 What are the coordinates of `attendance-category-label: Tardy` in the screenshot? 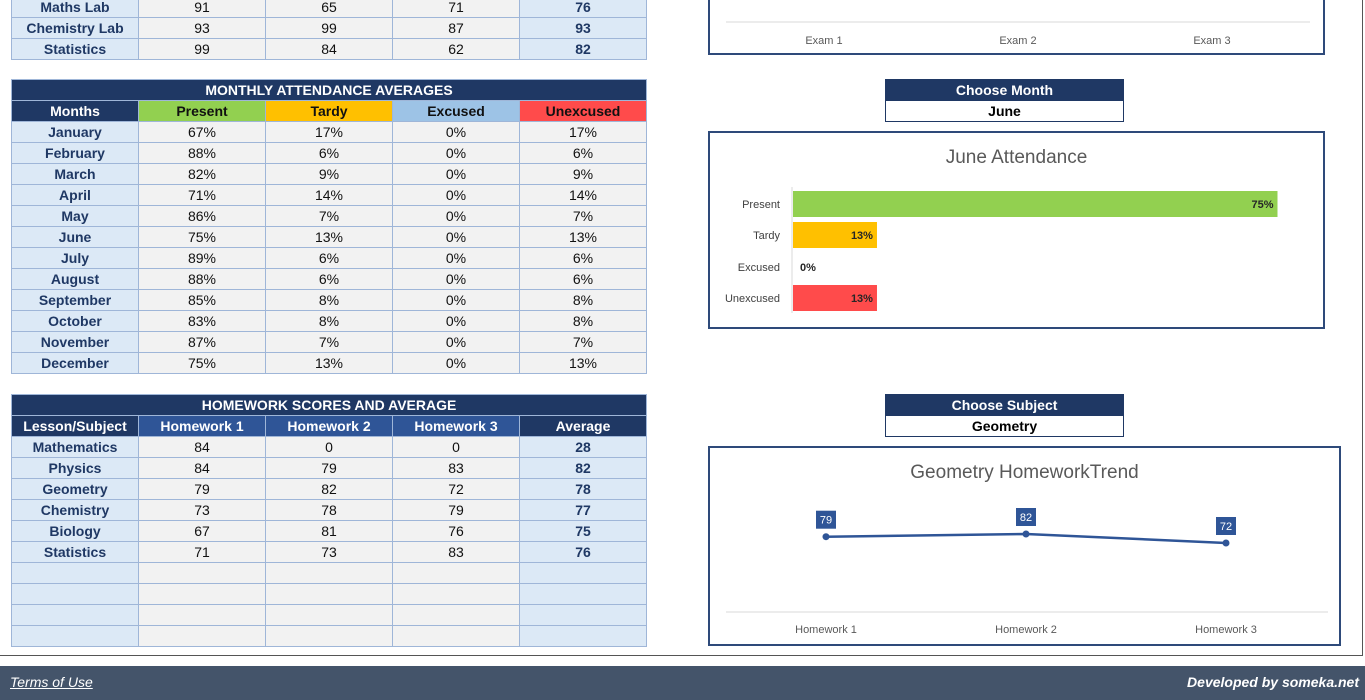 It's located at (766, 236).